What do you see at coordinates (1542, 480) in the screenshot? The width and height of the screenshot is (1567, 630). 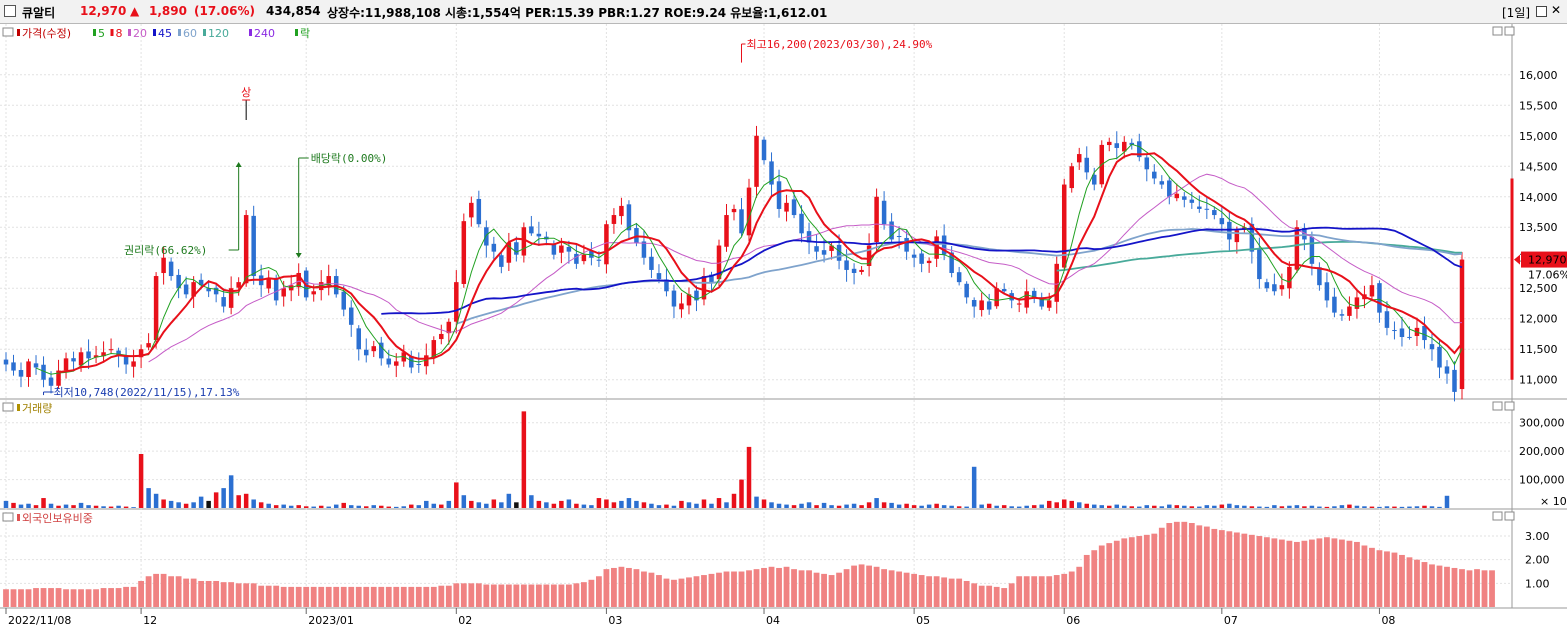 I see `volume-tick-label: 100,000` at bounding box center [1542, 480].